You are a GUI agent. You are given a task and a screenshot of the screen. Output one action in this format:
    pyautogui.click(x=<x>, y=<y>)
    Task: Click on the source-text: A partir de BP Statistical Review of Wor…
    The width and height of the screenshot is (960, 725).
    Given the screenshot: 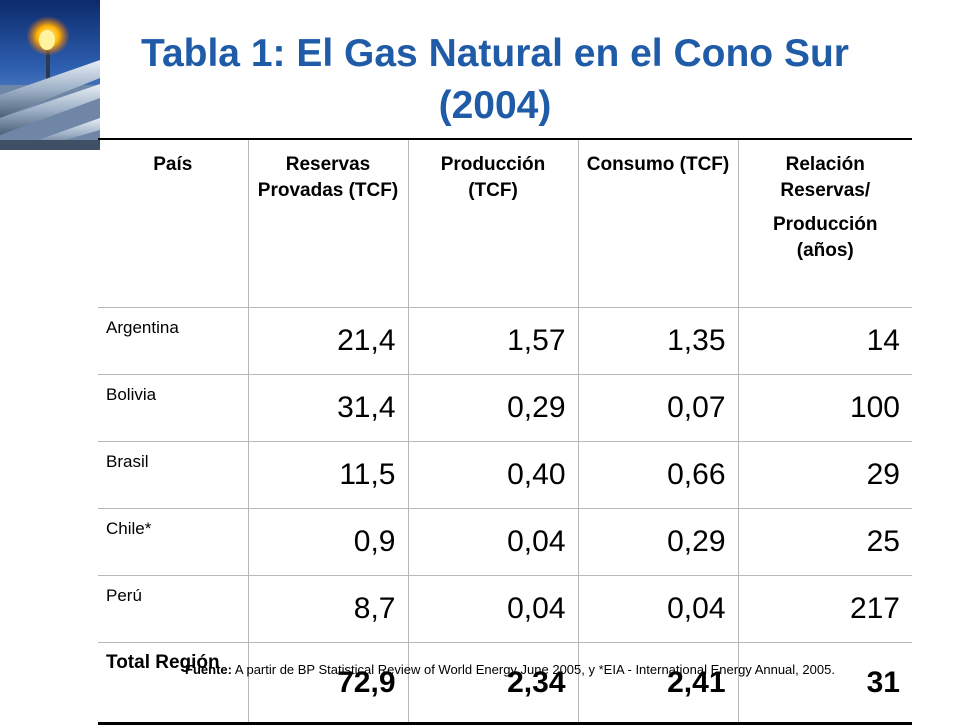 What is the action you would take?
    pyautogui.click(x=533, y=669)
    